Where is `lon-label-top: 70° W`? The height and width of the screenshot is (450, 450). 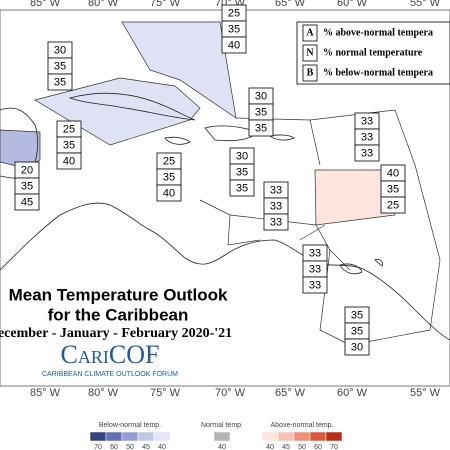
lon-label-top: 70° W is located at coordinates (230, 4).